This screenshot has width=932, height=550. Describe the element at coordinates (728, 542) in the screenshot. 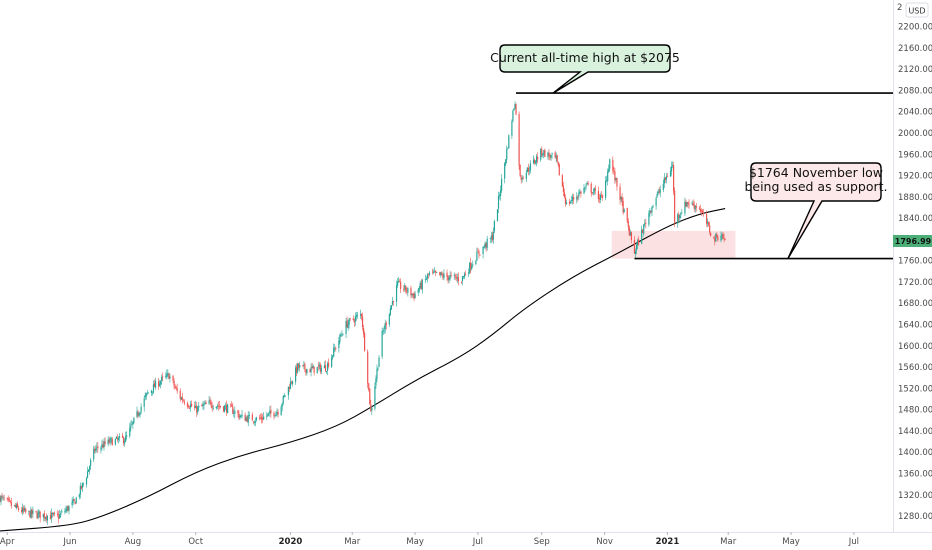

I see `x-tick-label: Mar` at that location.